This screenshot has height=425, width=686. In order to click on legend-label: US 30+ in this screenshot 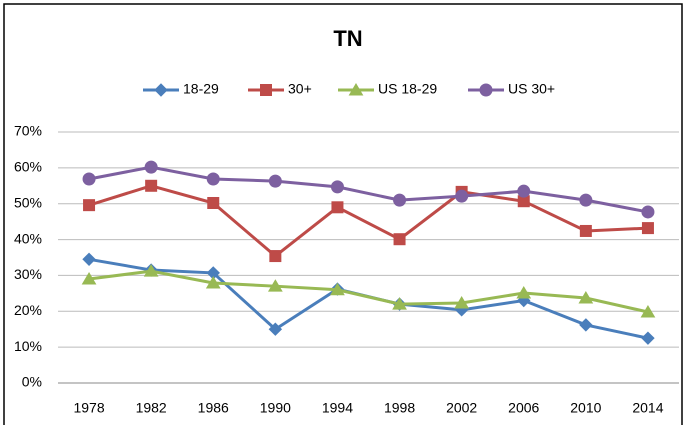, I will do `click(531, 89)`.